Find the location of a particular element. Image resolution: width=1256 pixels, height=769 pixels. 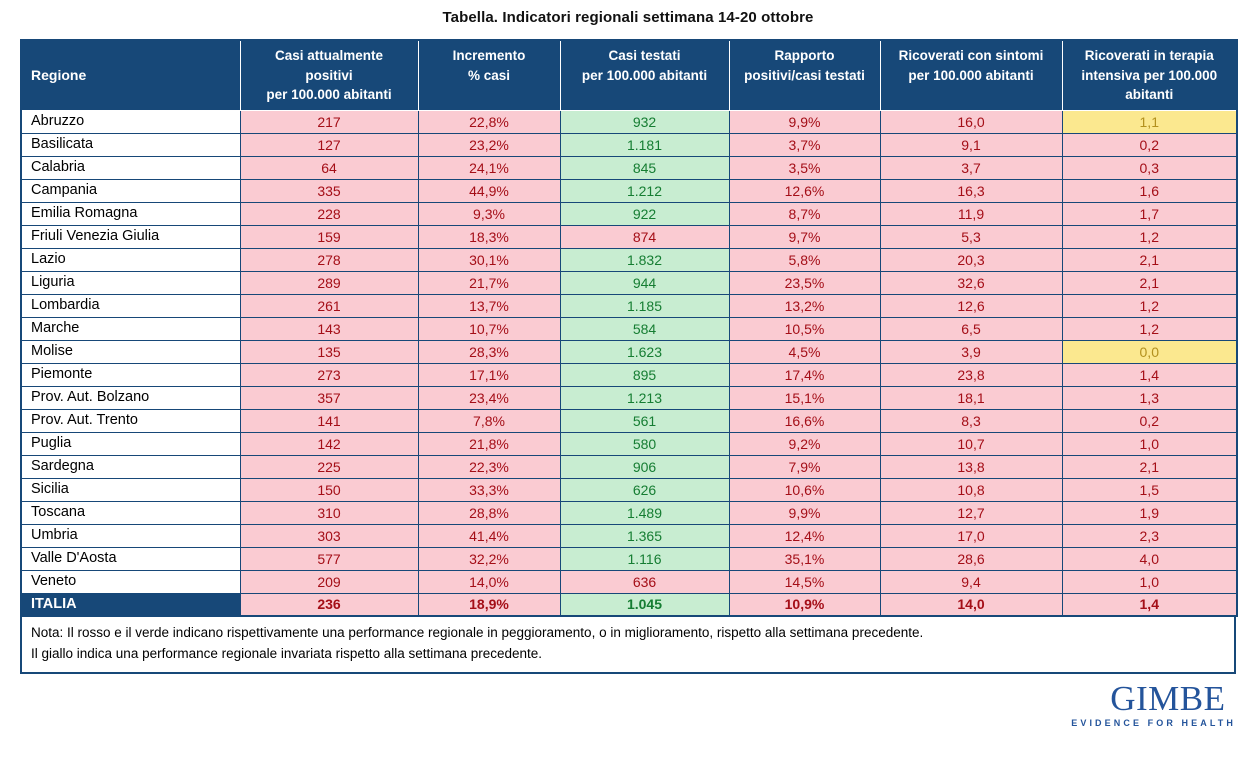

value-cell: 3,7% is located at coordinates (804, 144).